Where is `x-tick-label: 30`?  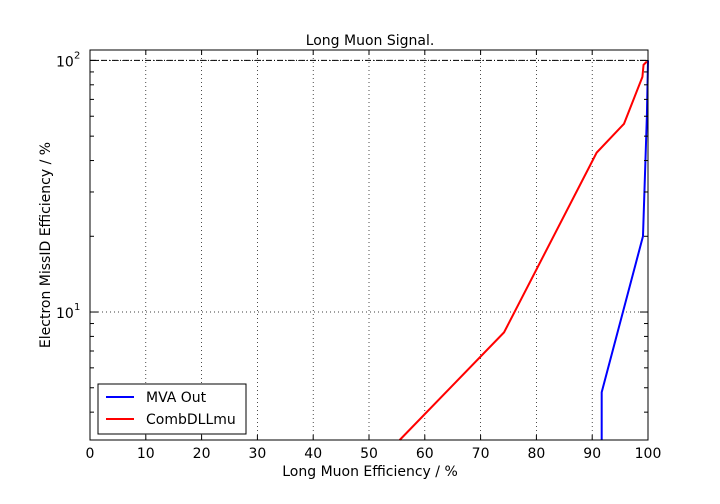
x-tick-label: 30 is located at coordinates (257, 454).